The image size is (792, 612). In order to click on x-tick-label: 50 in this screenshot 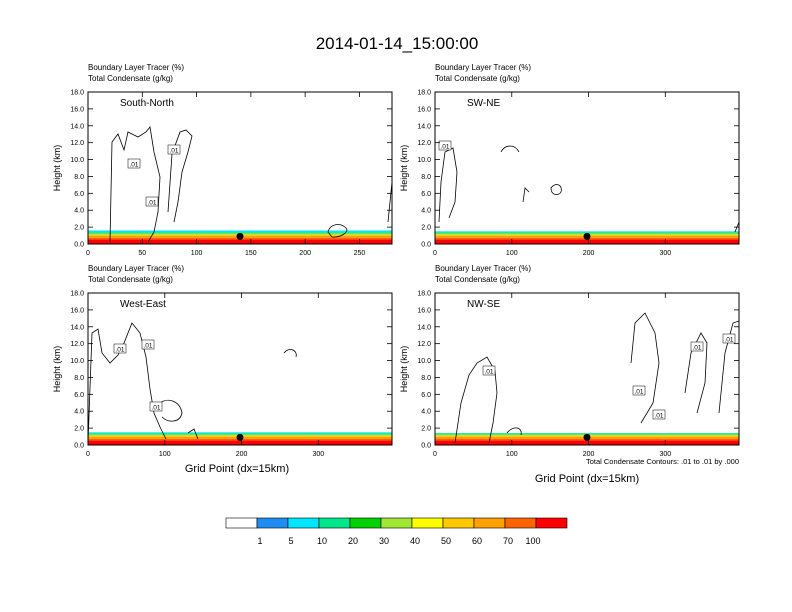, I will do `click(142, 253)`.